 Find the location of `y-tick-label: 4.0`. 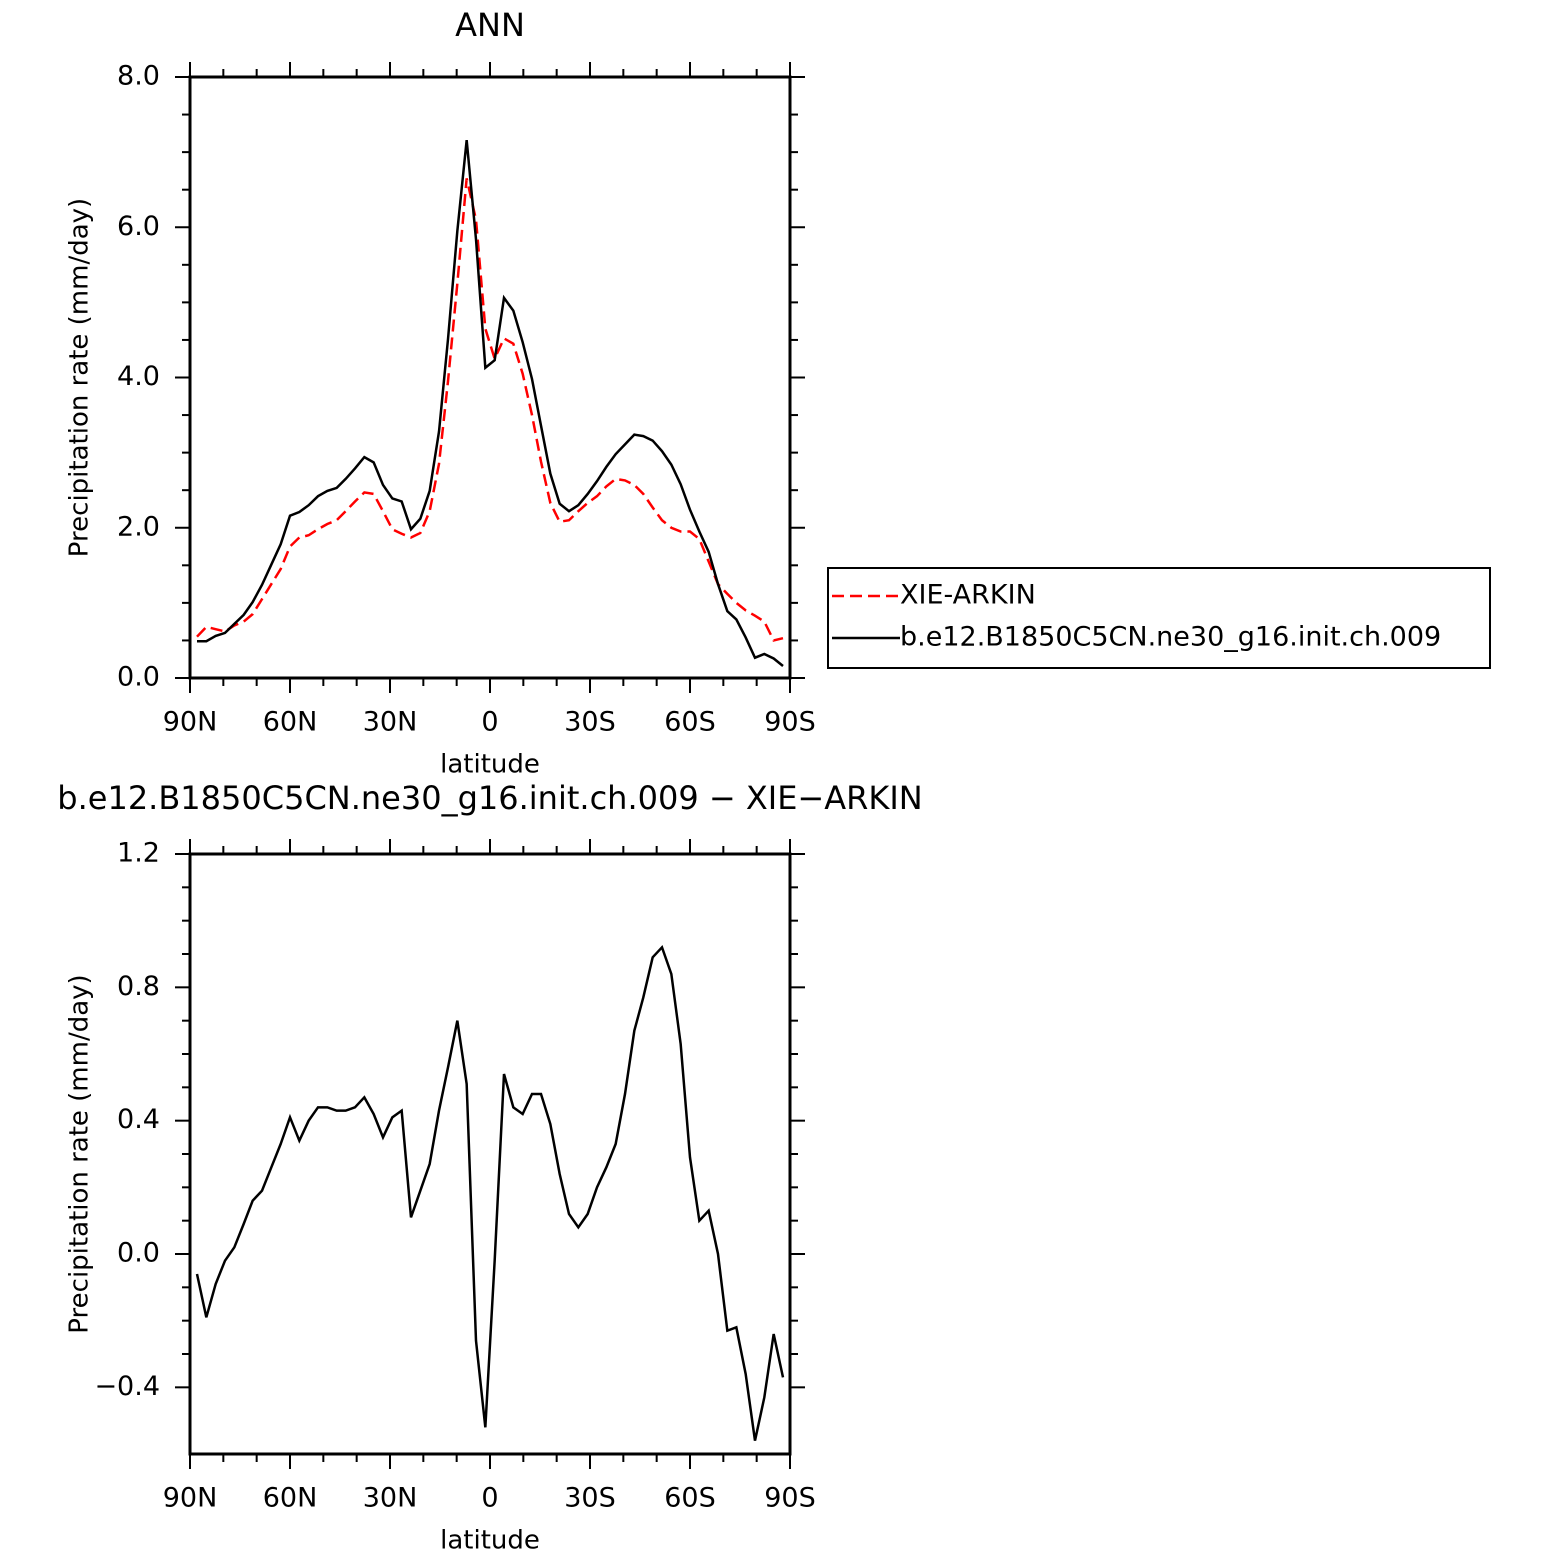

y-tick-label: 4.0 is located at coordinates (138, 376).